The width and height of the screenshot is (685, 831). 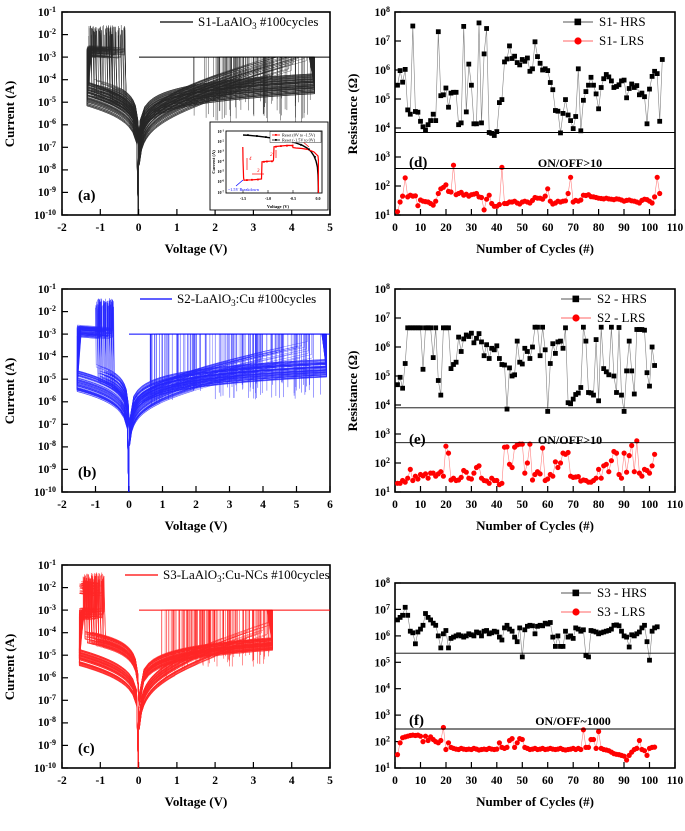 I want to click on panel-b-legend-label: S2-LaAlO3:Cu #100cycles, so click(x=246, y=299).